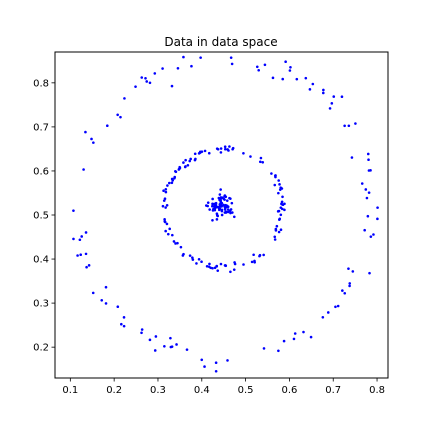 The image size is (432, 437). I want to click on x-axis: 0.1 0.2 0.3 0.4 0.5 0.6 0.7 0.8, so click(223, 387).